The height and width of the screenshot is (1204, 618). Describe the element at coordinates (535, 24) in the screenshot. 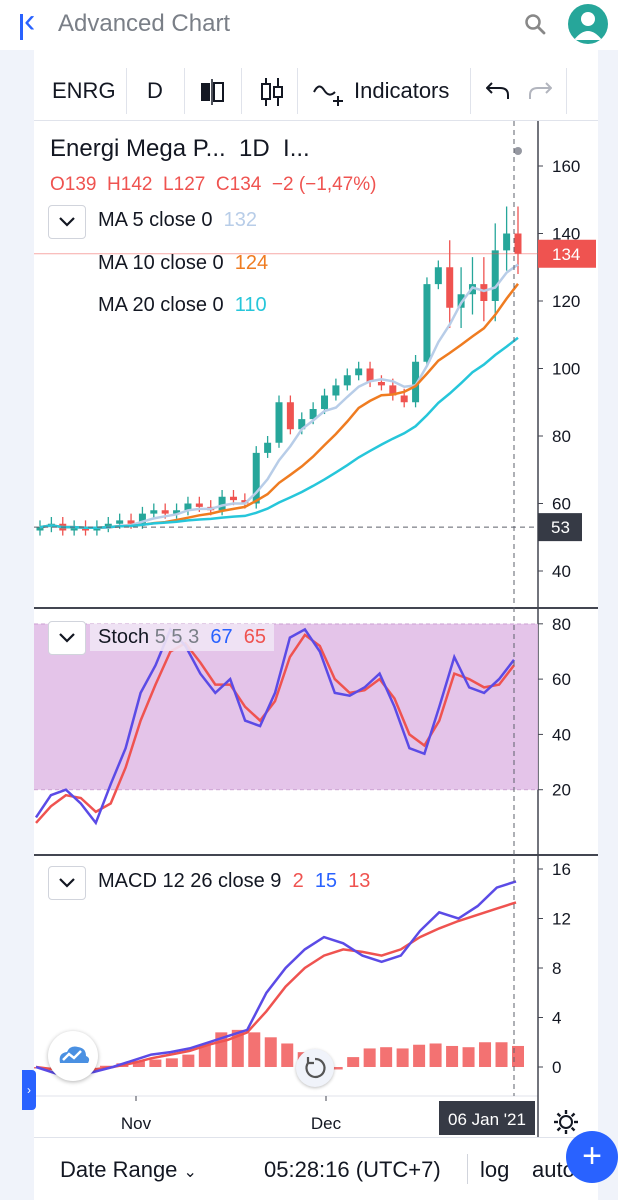

I see `search-icon` at that location.